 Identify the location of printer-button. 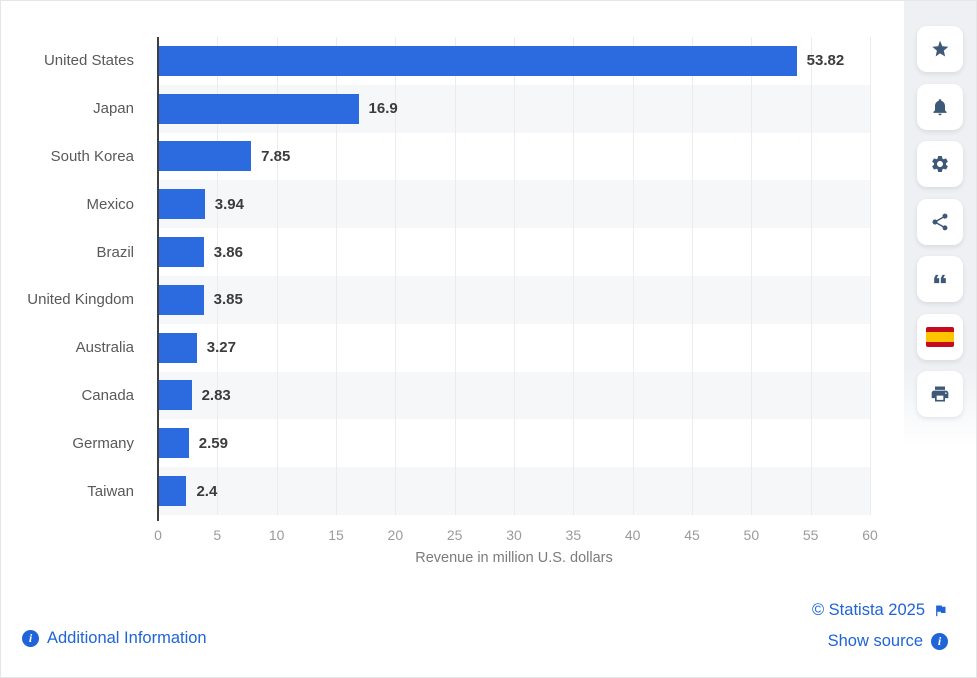
(940, 394).